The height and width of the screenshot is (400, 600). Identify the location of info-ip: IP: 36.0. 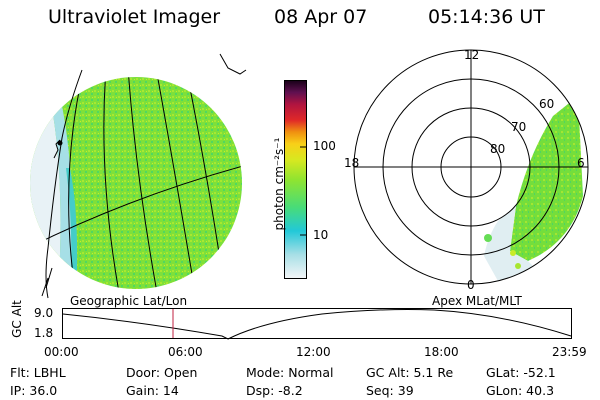
(34, 390).